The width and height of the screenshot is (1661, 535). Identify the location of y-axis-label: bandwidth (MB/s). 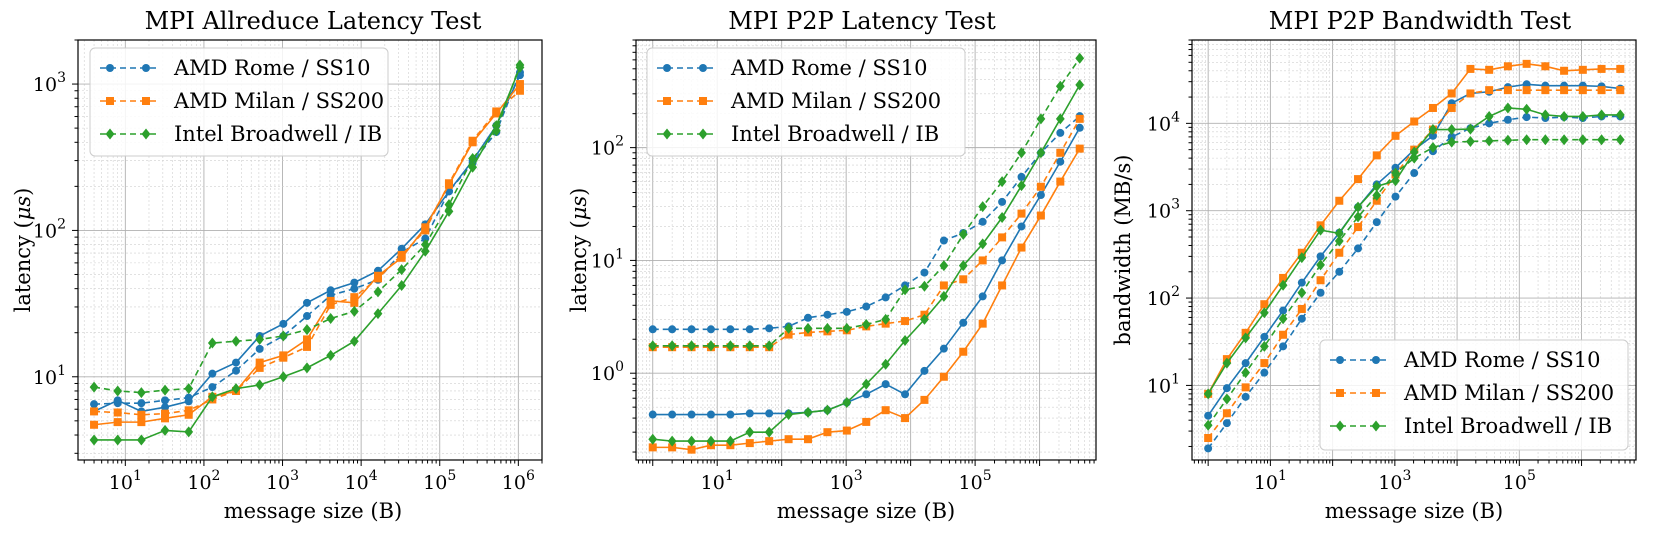
(1123, 250).